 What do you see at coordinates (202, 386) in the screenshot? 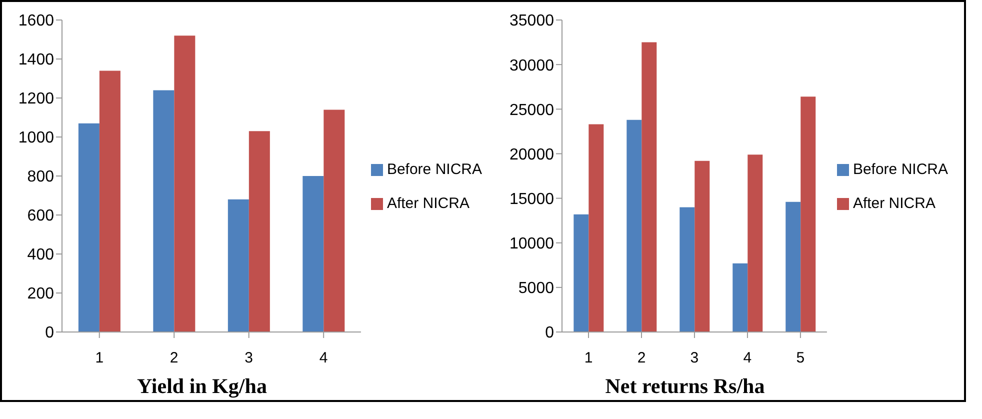
I see `x-axis-title: Yield in Kg/ha` at bounding box center [202, 386].